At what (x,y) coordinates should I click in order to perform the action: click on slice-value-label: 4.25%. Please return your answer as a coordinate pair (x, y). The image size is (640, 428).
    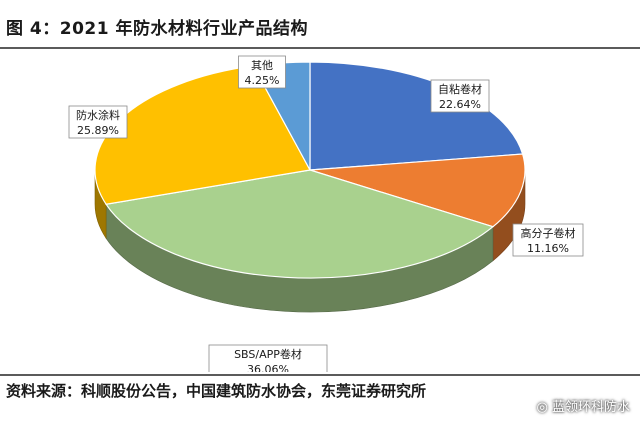
    Looking at the image, I should click on (262, 80).